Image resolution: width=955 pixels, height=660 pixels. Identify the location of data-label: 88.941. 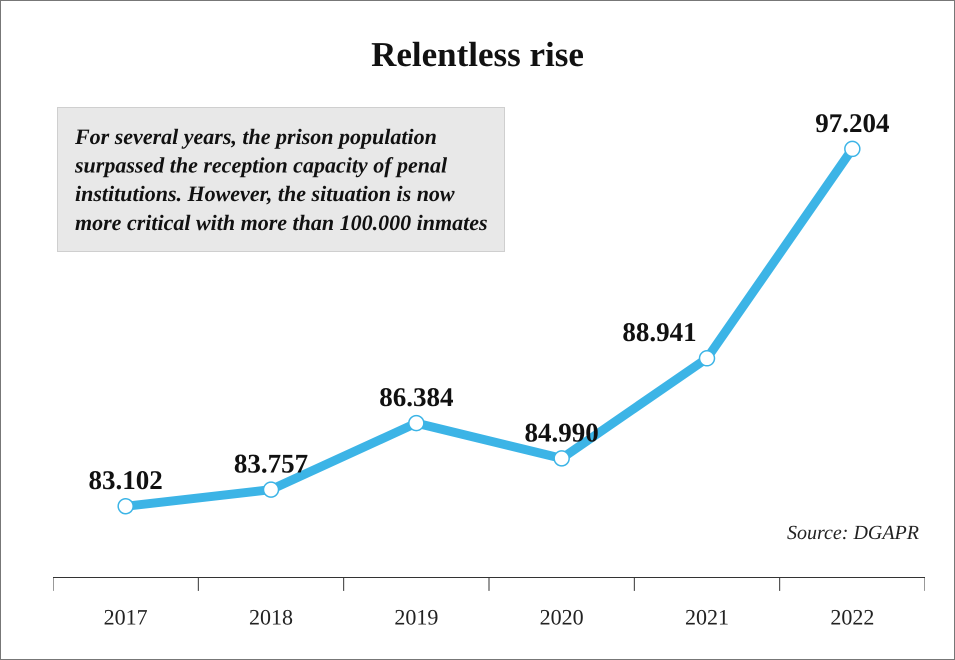
(659, 332).